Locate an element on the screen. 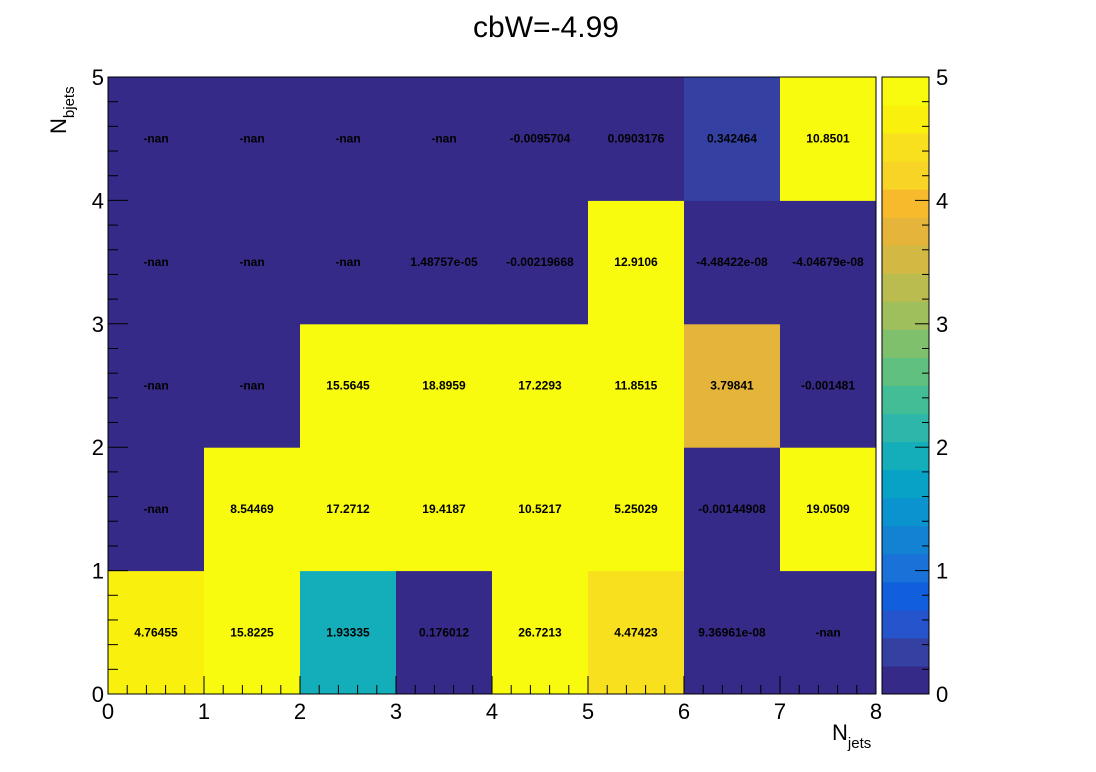 The width and height of the screenshot is (1096, 772). cell-value-label: -0.00219668 is located at coordinates (540, 262).